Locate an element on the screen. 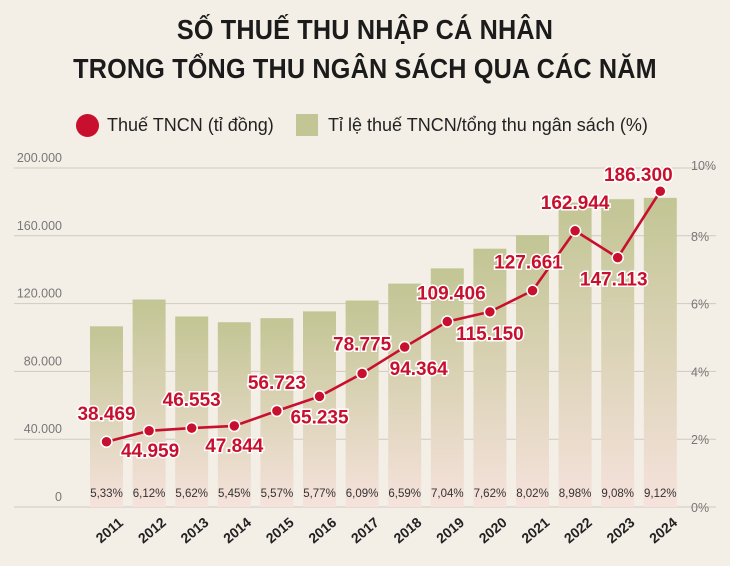  tax-value-label: 109.406 is located at coordinates (451, 294).